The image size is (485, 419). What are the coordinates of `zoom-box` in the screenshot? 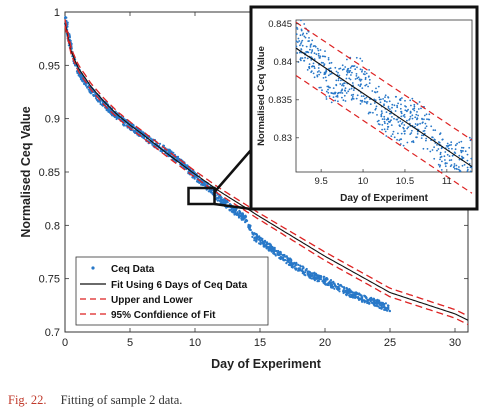 It's located at (201, 196).